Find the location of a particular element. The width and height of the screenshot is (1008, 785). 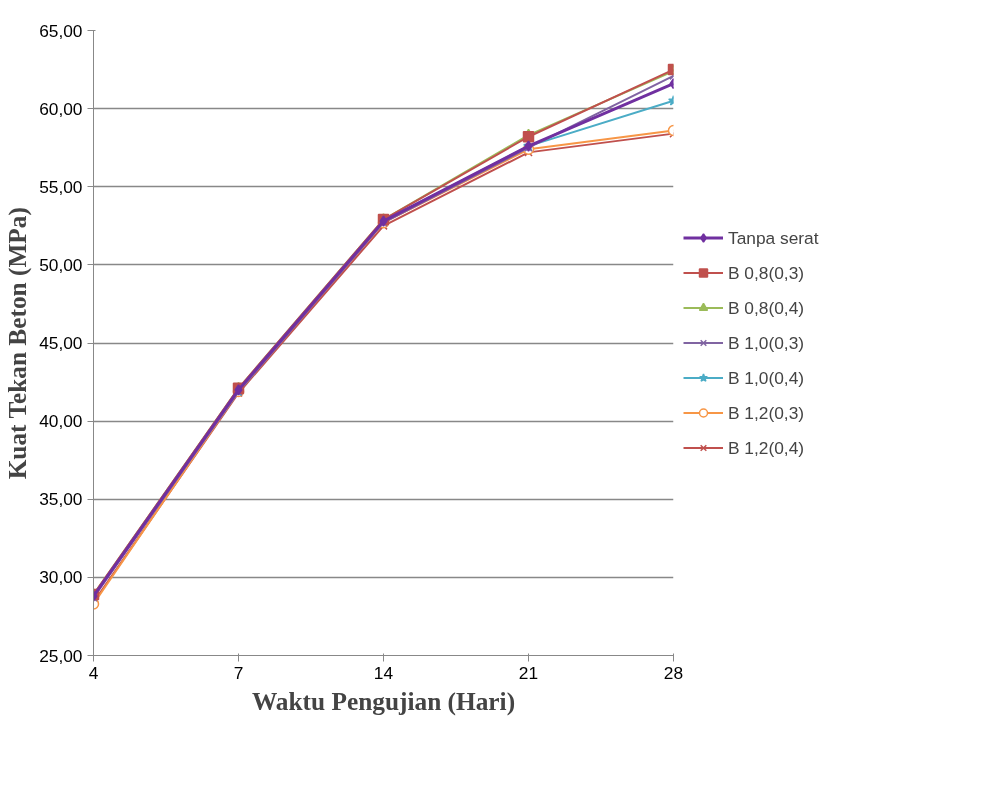

y-tick-label: 60,00 is located at coordinates (61, 108).